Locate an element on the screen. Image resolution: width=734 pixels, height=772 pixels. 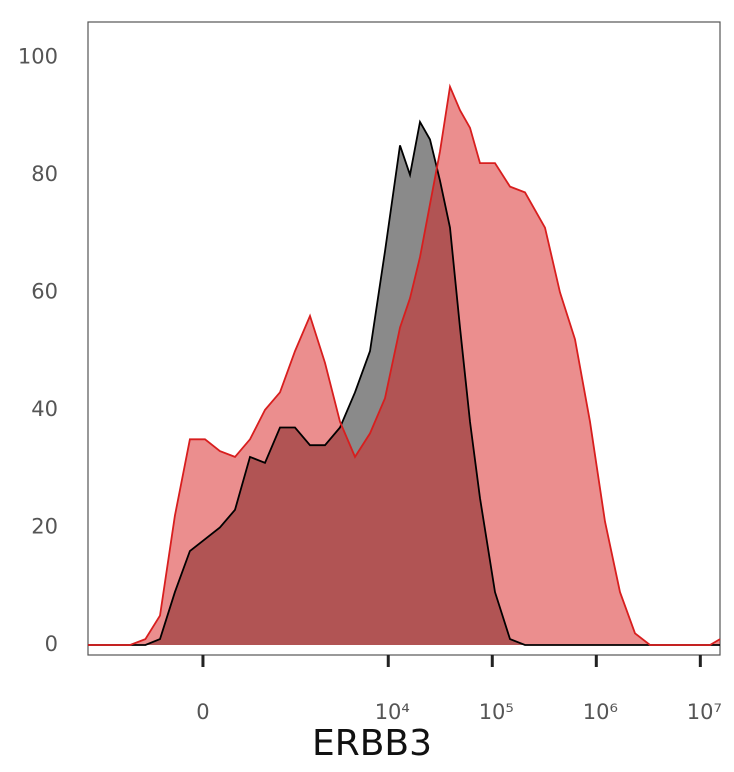
y-tick-label: 0 is located at coordinates (51, 644).